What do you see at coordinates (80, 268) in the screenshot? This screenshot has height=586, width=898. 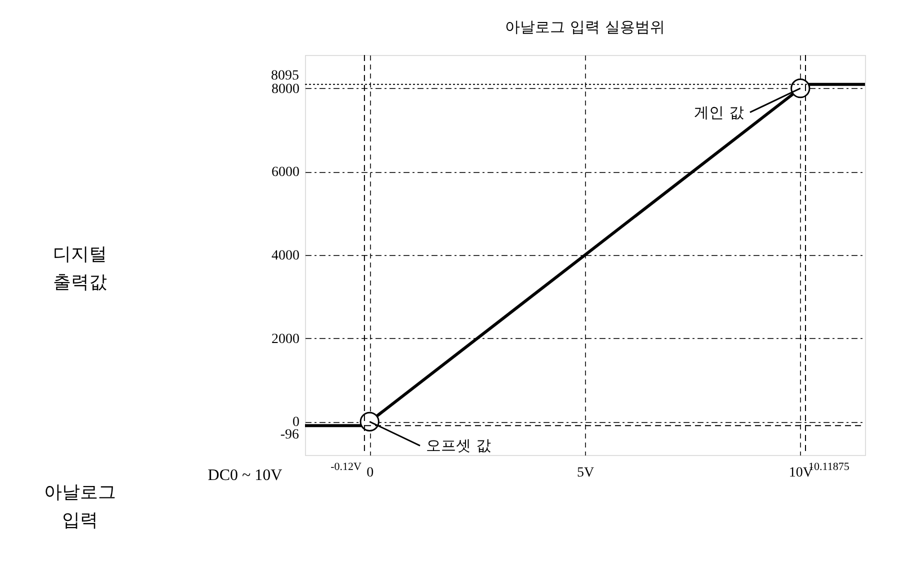 I see `text: 디지털 출력값` at bounding box center [80, 268].